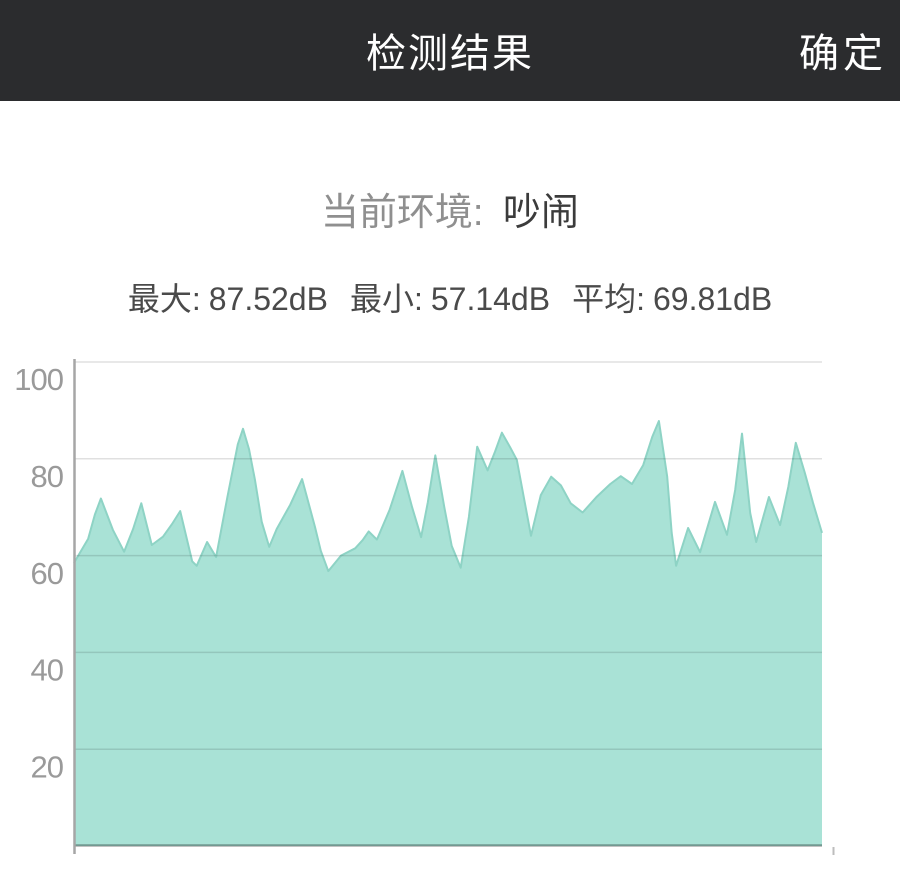 The width and height of the screenshot is (900, 894). What do you see at coordinates (47, 670) in the screenshot?
I see `y-tick-label: 40` at bounding box center [47, 670].